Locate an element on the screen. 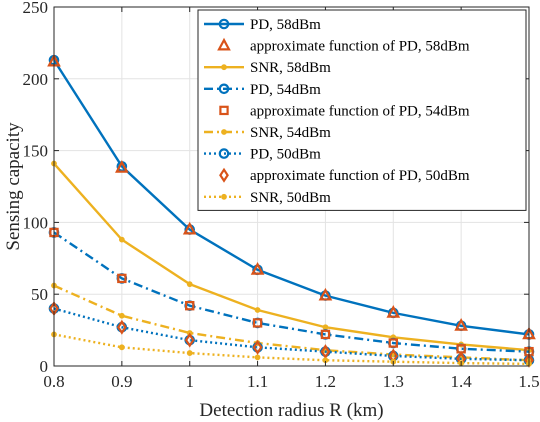  x-tick-label: 1.3 is located at coordinates (393, 381).